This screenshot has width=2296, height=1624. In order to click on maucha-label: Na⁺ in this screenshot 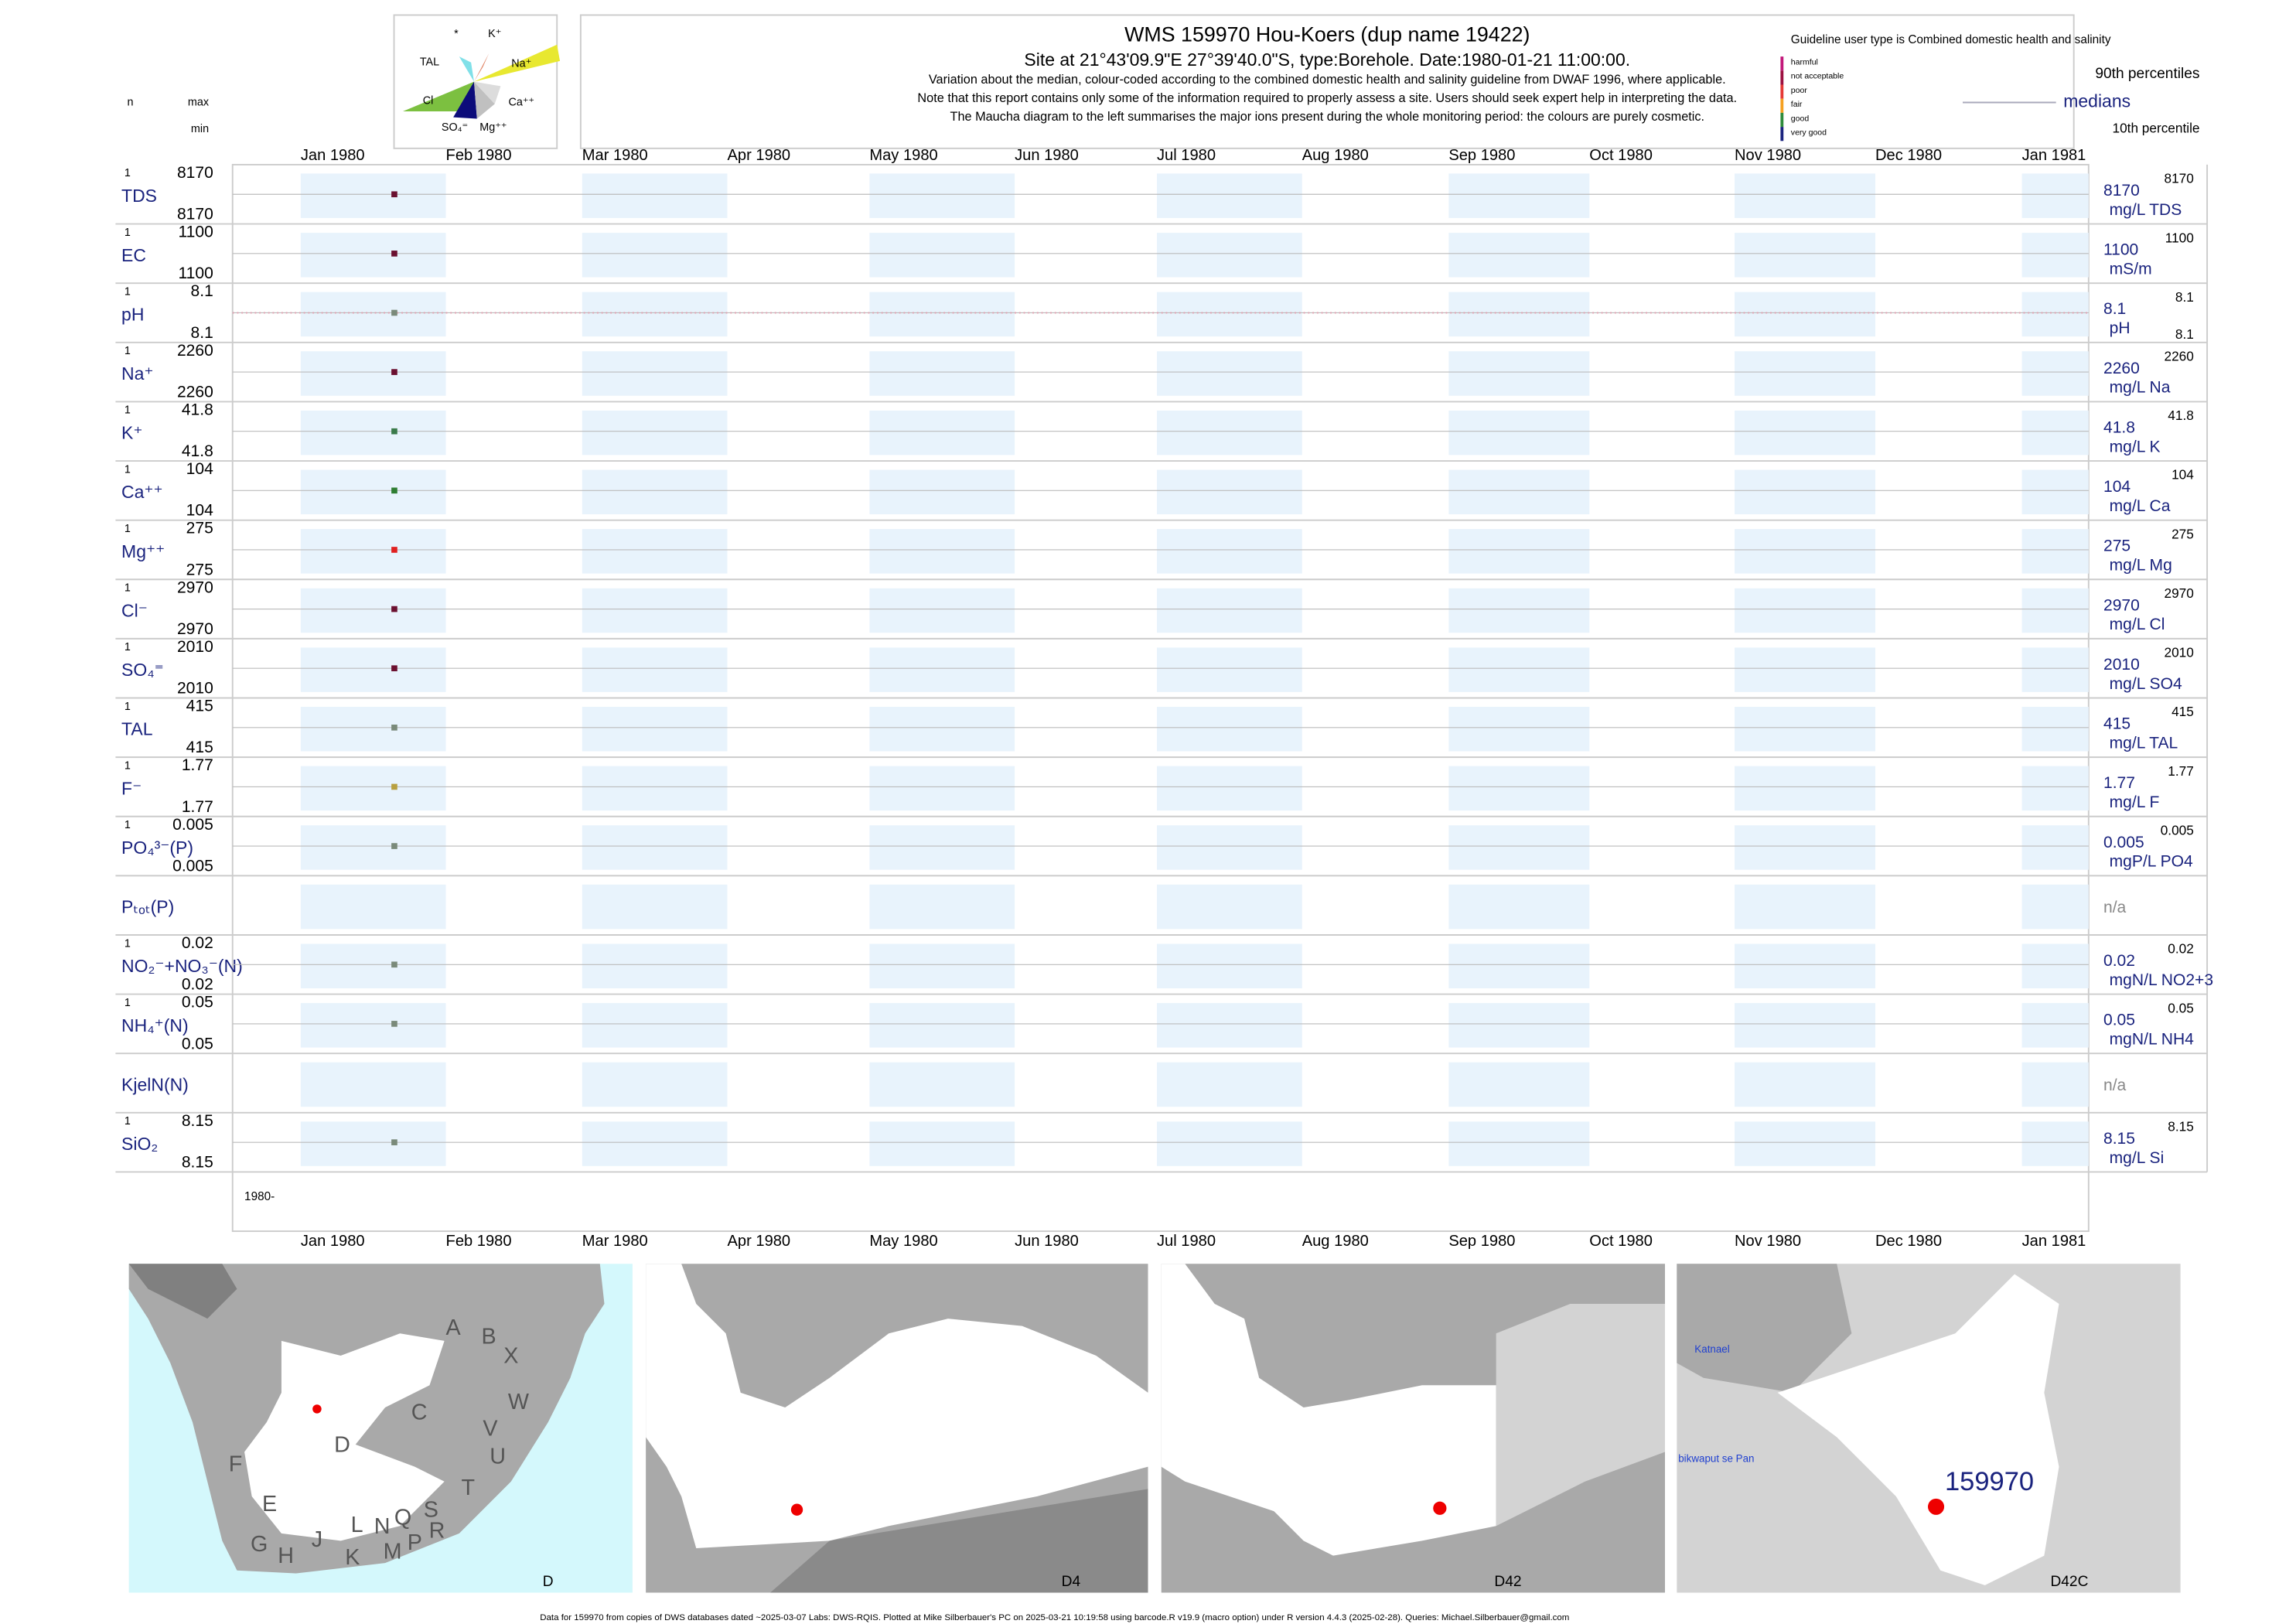, I will do `click(521, 63)`.